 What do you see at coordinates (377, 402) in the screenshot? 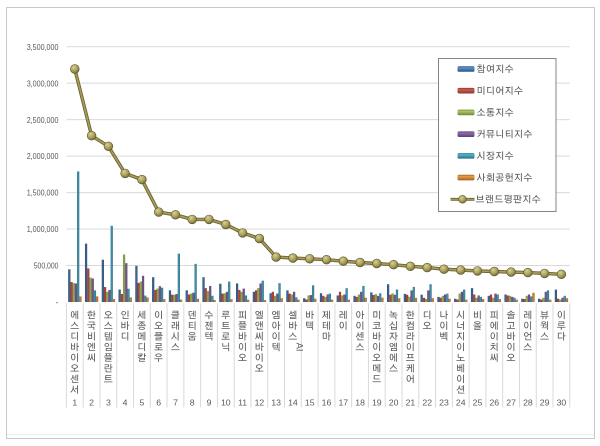
I see `svg-text: 19` at bounding box center [377, 402].